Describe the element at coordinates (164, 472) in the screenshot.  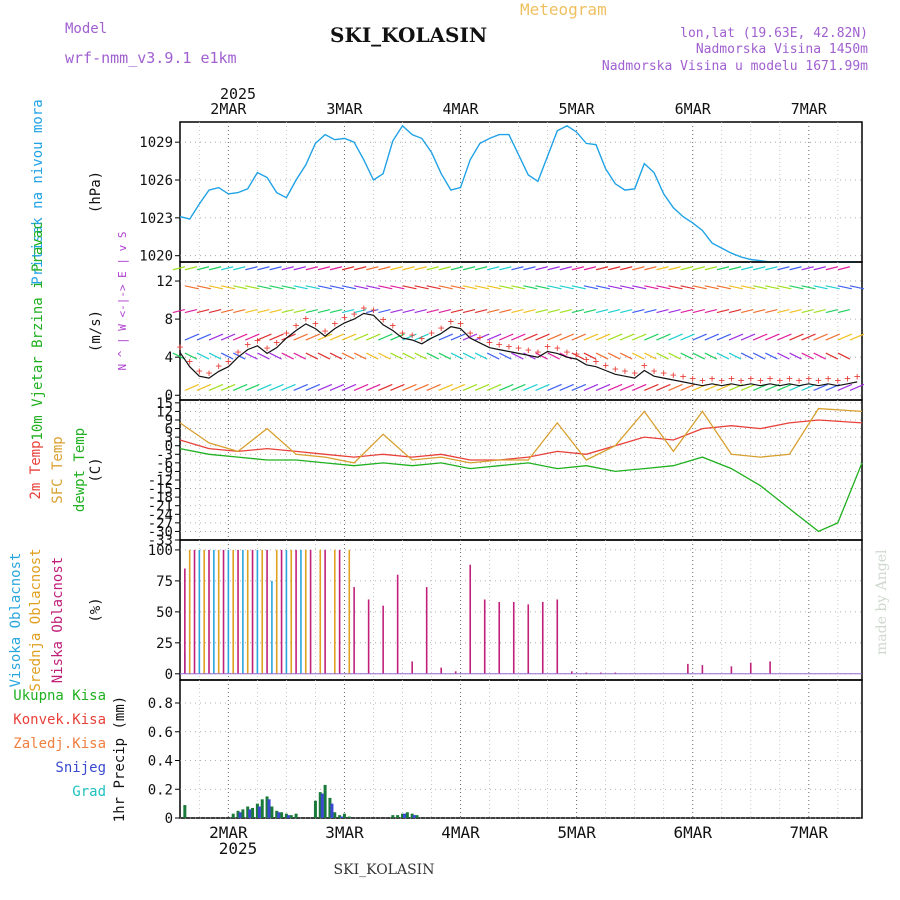
I see `y-tick-label: -9` at that location.